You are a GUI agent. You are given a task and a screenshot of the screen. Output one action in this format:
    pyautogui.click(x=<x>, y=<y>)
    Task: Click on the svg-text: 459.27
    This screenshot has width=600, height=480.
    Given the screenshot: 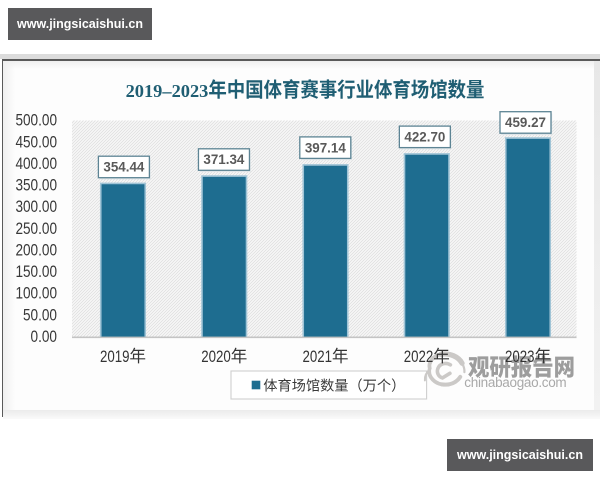 What is the action you would take?
    pyautogui.click(x=525, y=122)
    